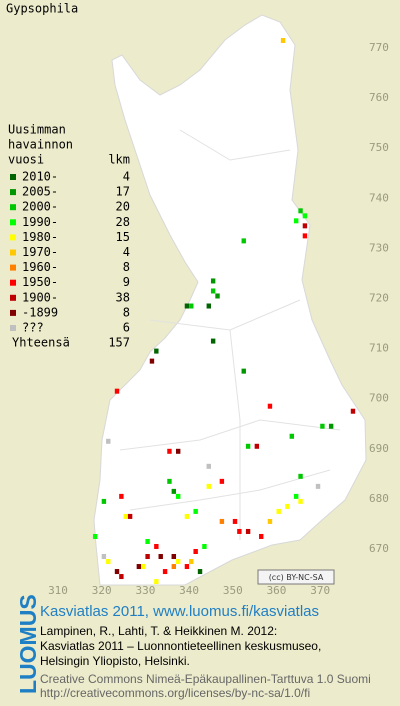  I want to click on y-tick-label: 700, so click(379, 398).